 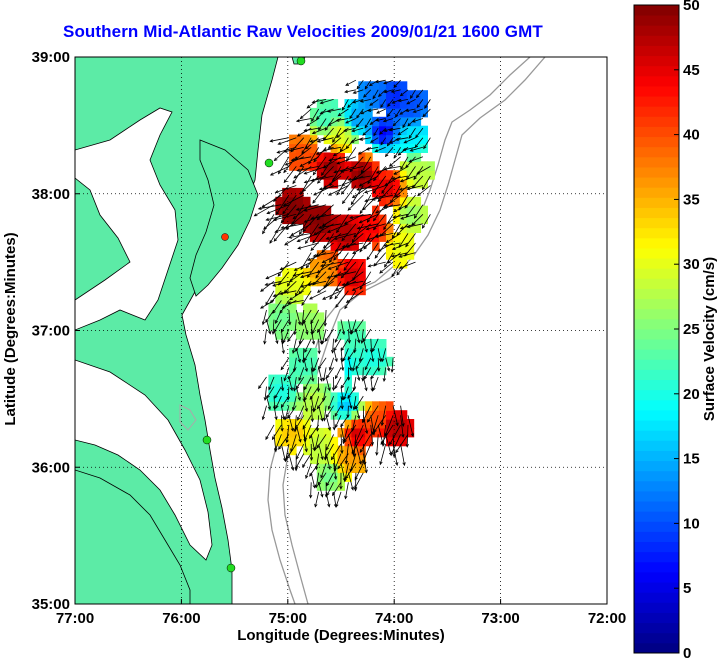 What do you see at coordinates (691, 70) in the screenshot?
I see `colorbar-tick-label-9: 45` at bounding box center [691, 70].